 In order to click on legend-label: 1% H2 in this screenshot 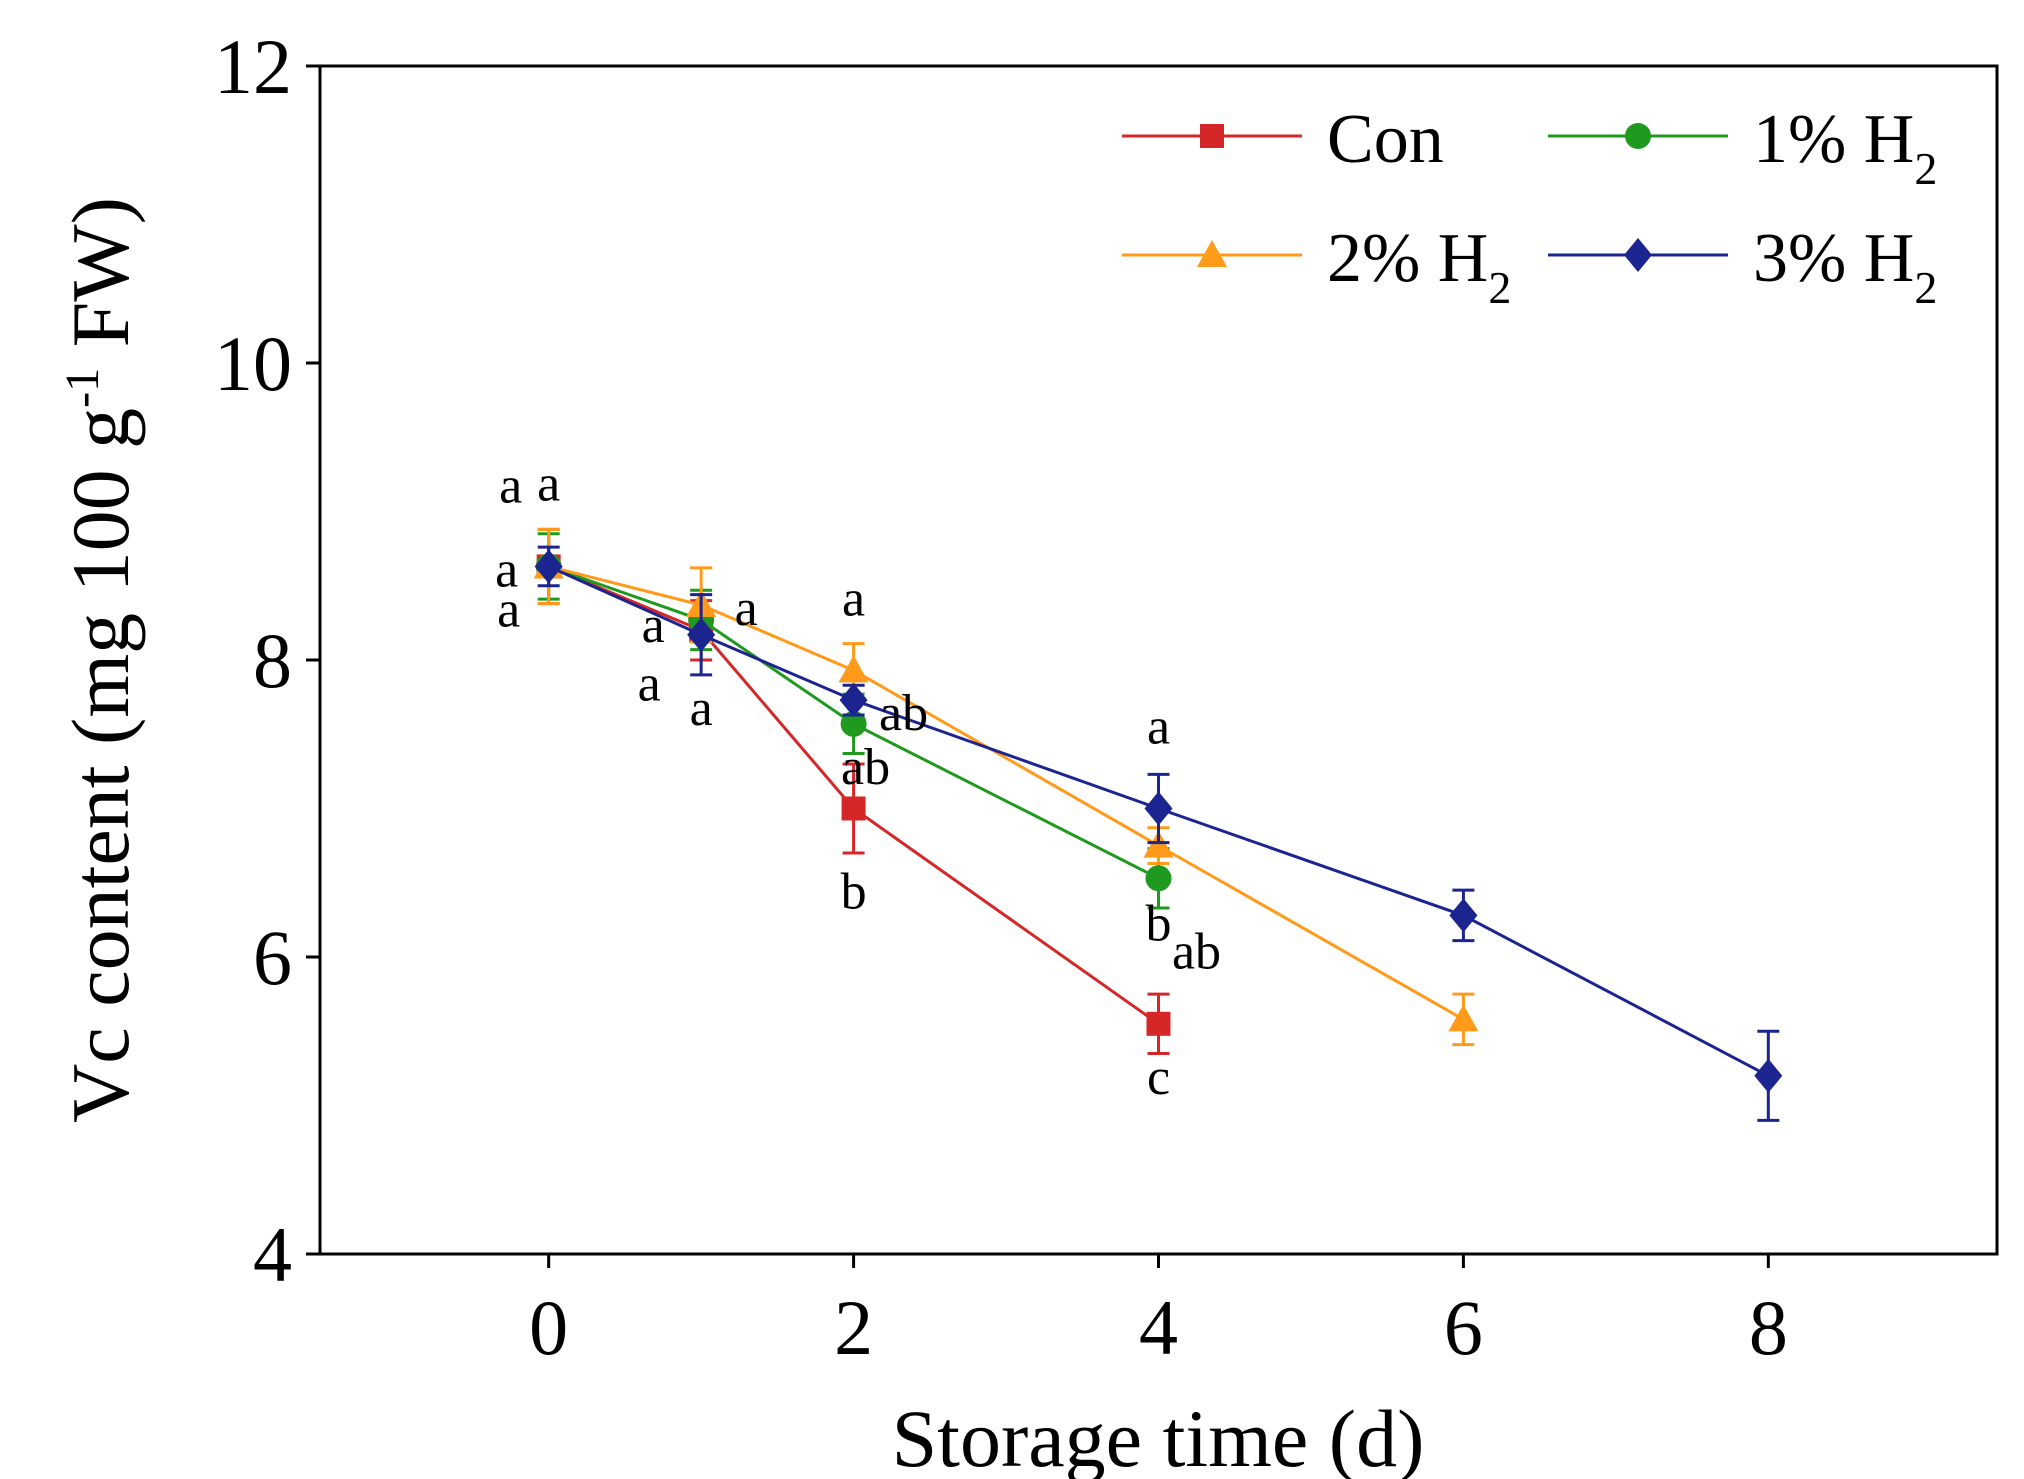, I will do `click(1845, 147)`.